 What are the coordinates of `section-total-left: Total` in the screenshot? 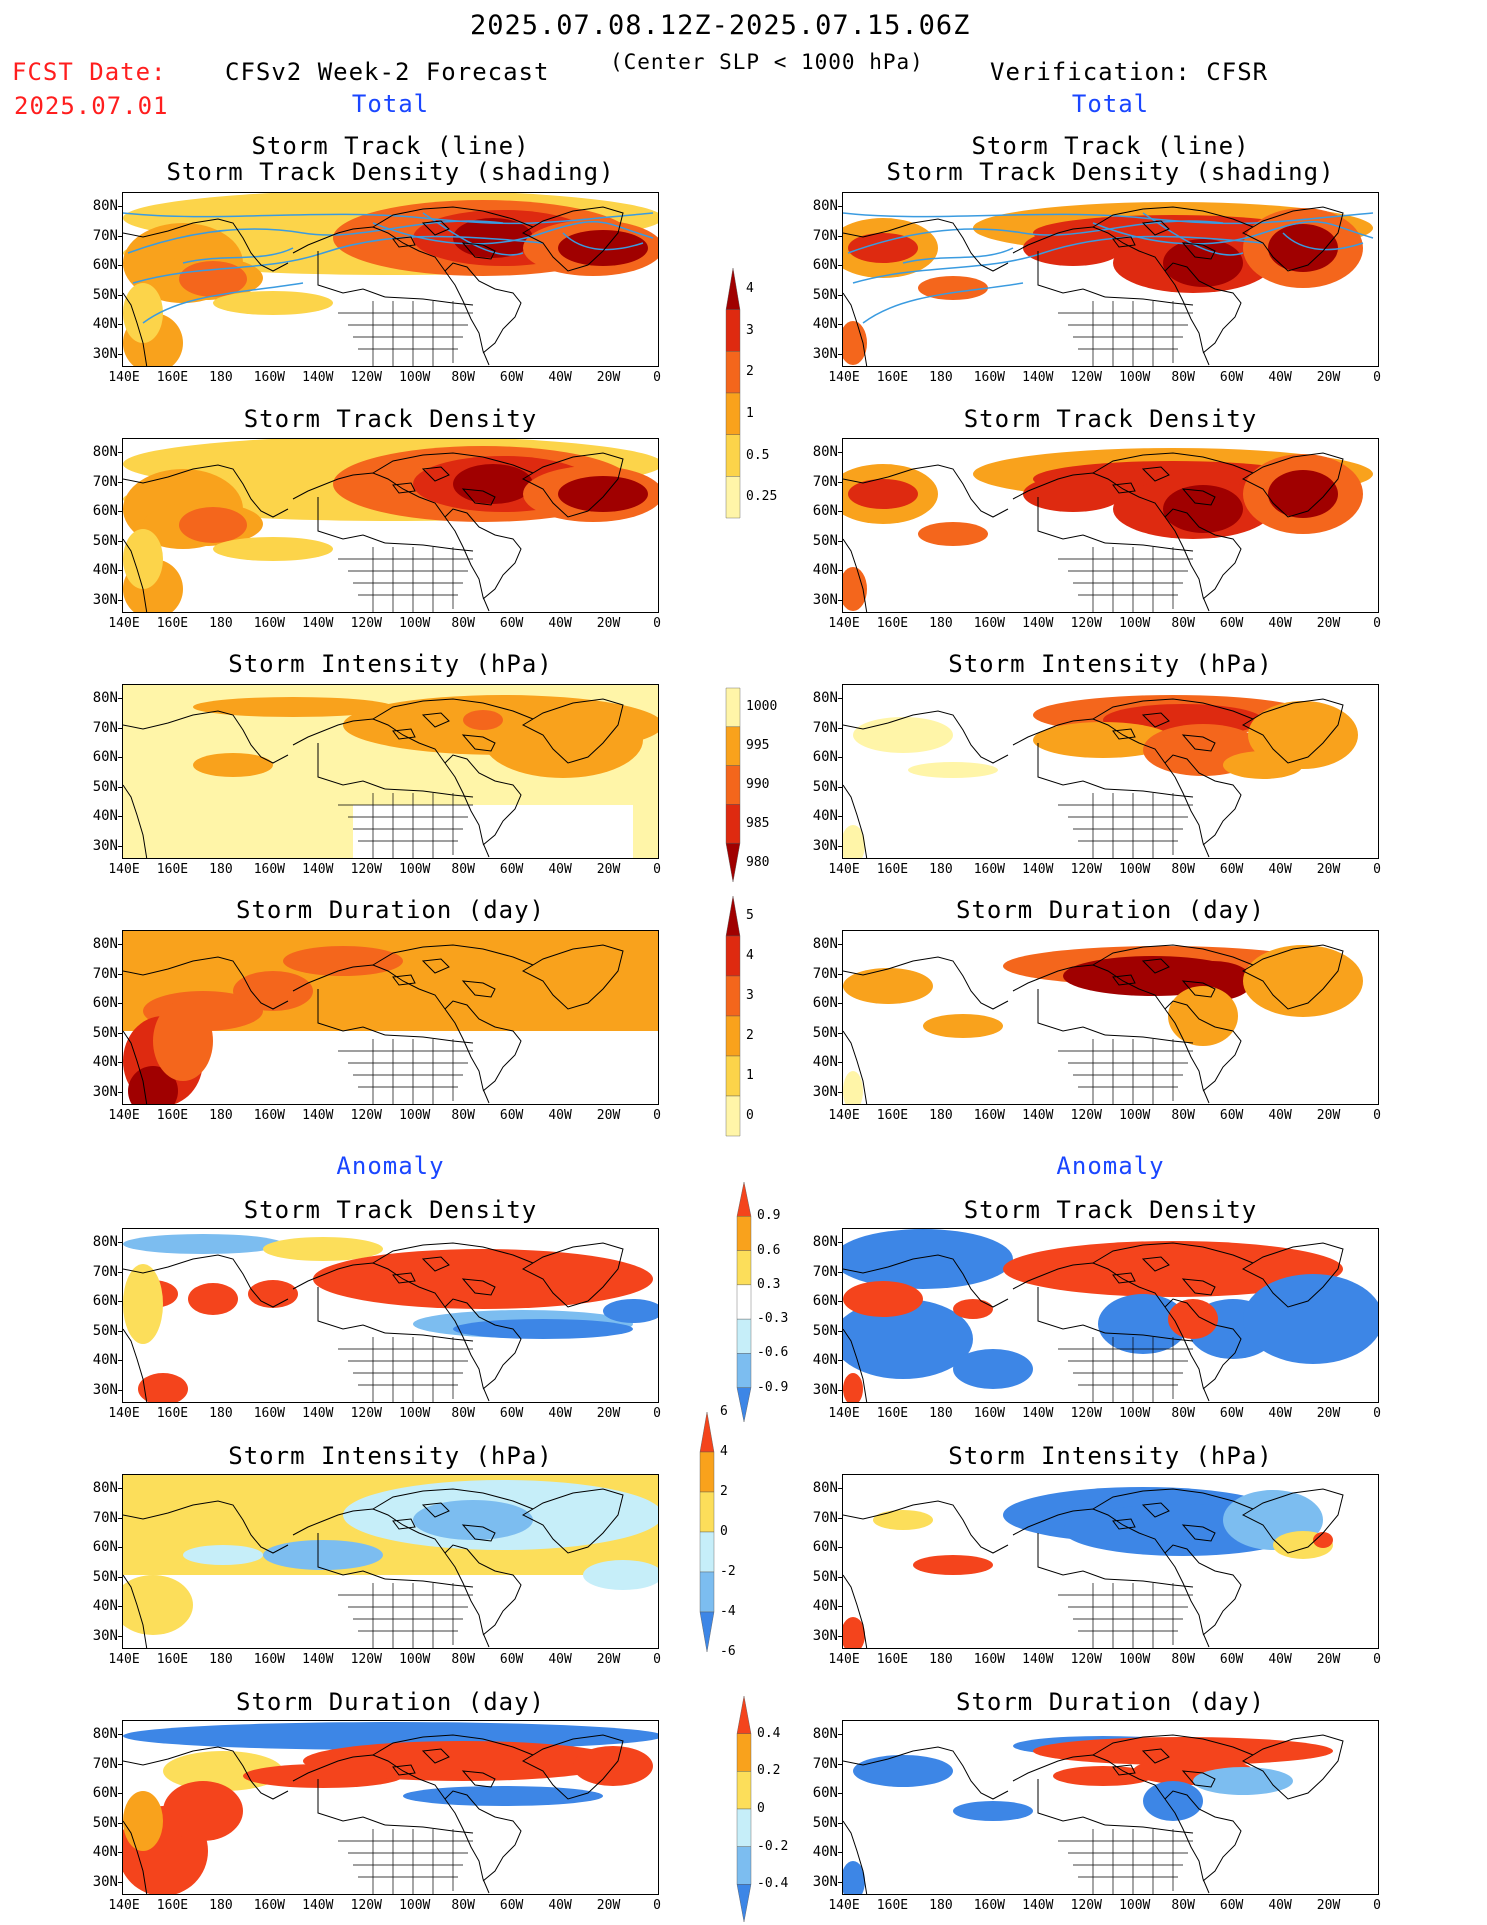 It's located at (390, 104).